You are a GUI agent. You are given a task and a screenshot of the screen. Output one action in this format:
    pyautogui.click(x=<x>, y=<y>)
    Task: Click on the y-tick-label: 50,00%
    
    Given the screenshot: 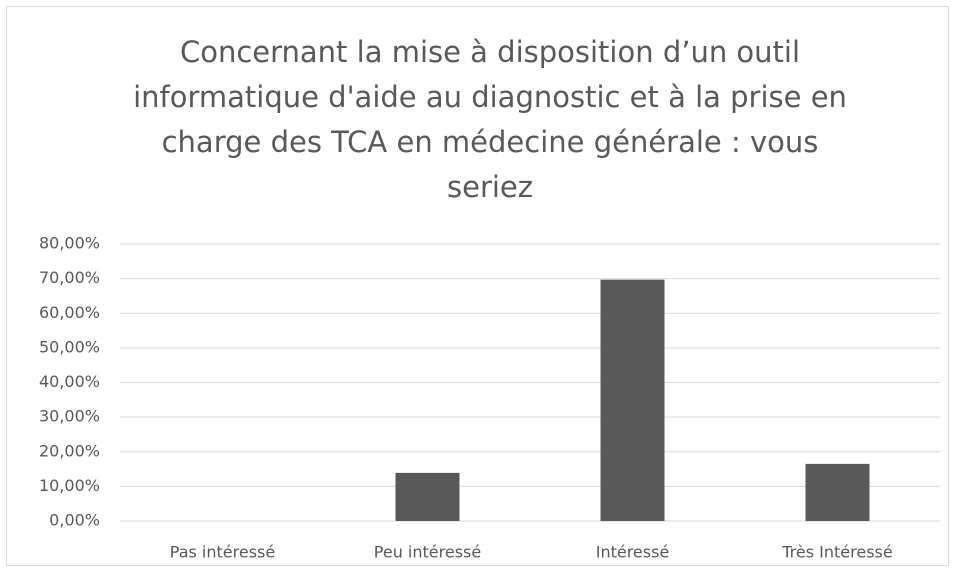 What is the action you would take?
    pyautogui.click(x=69, y=346)
    